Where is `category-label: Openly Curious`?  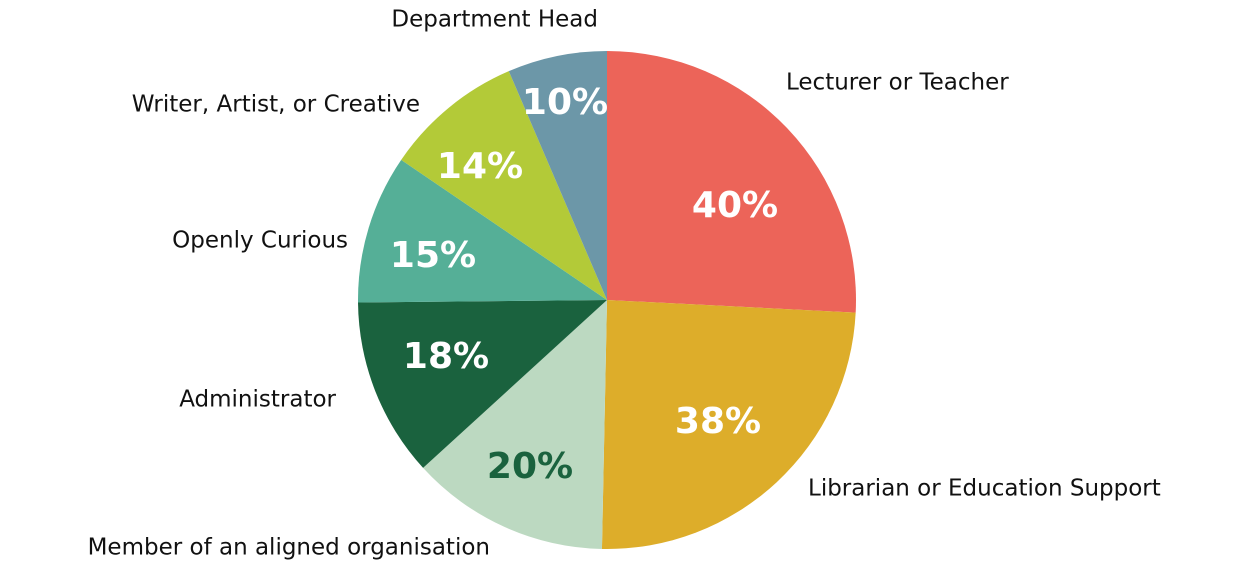 category-label: Openly Curious is located at coordinates (260, 241).